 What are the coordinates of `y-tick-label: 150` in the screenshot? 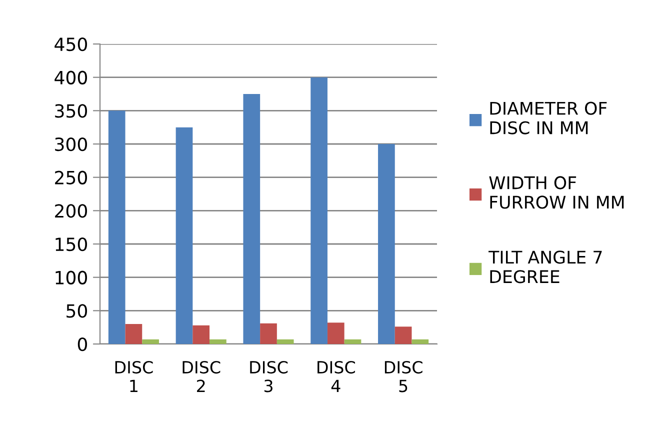 It's located at (71, 244).